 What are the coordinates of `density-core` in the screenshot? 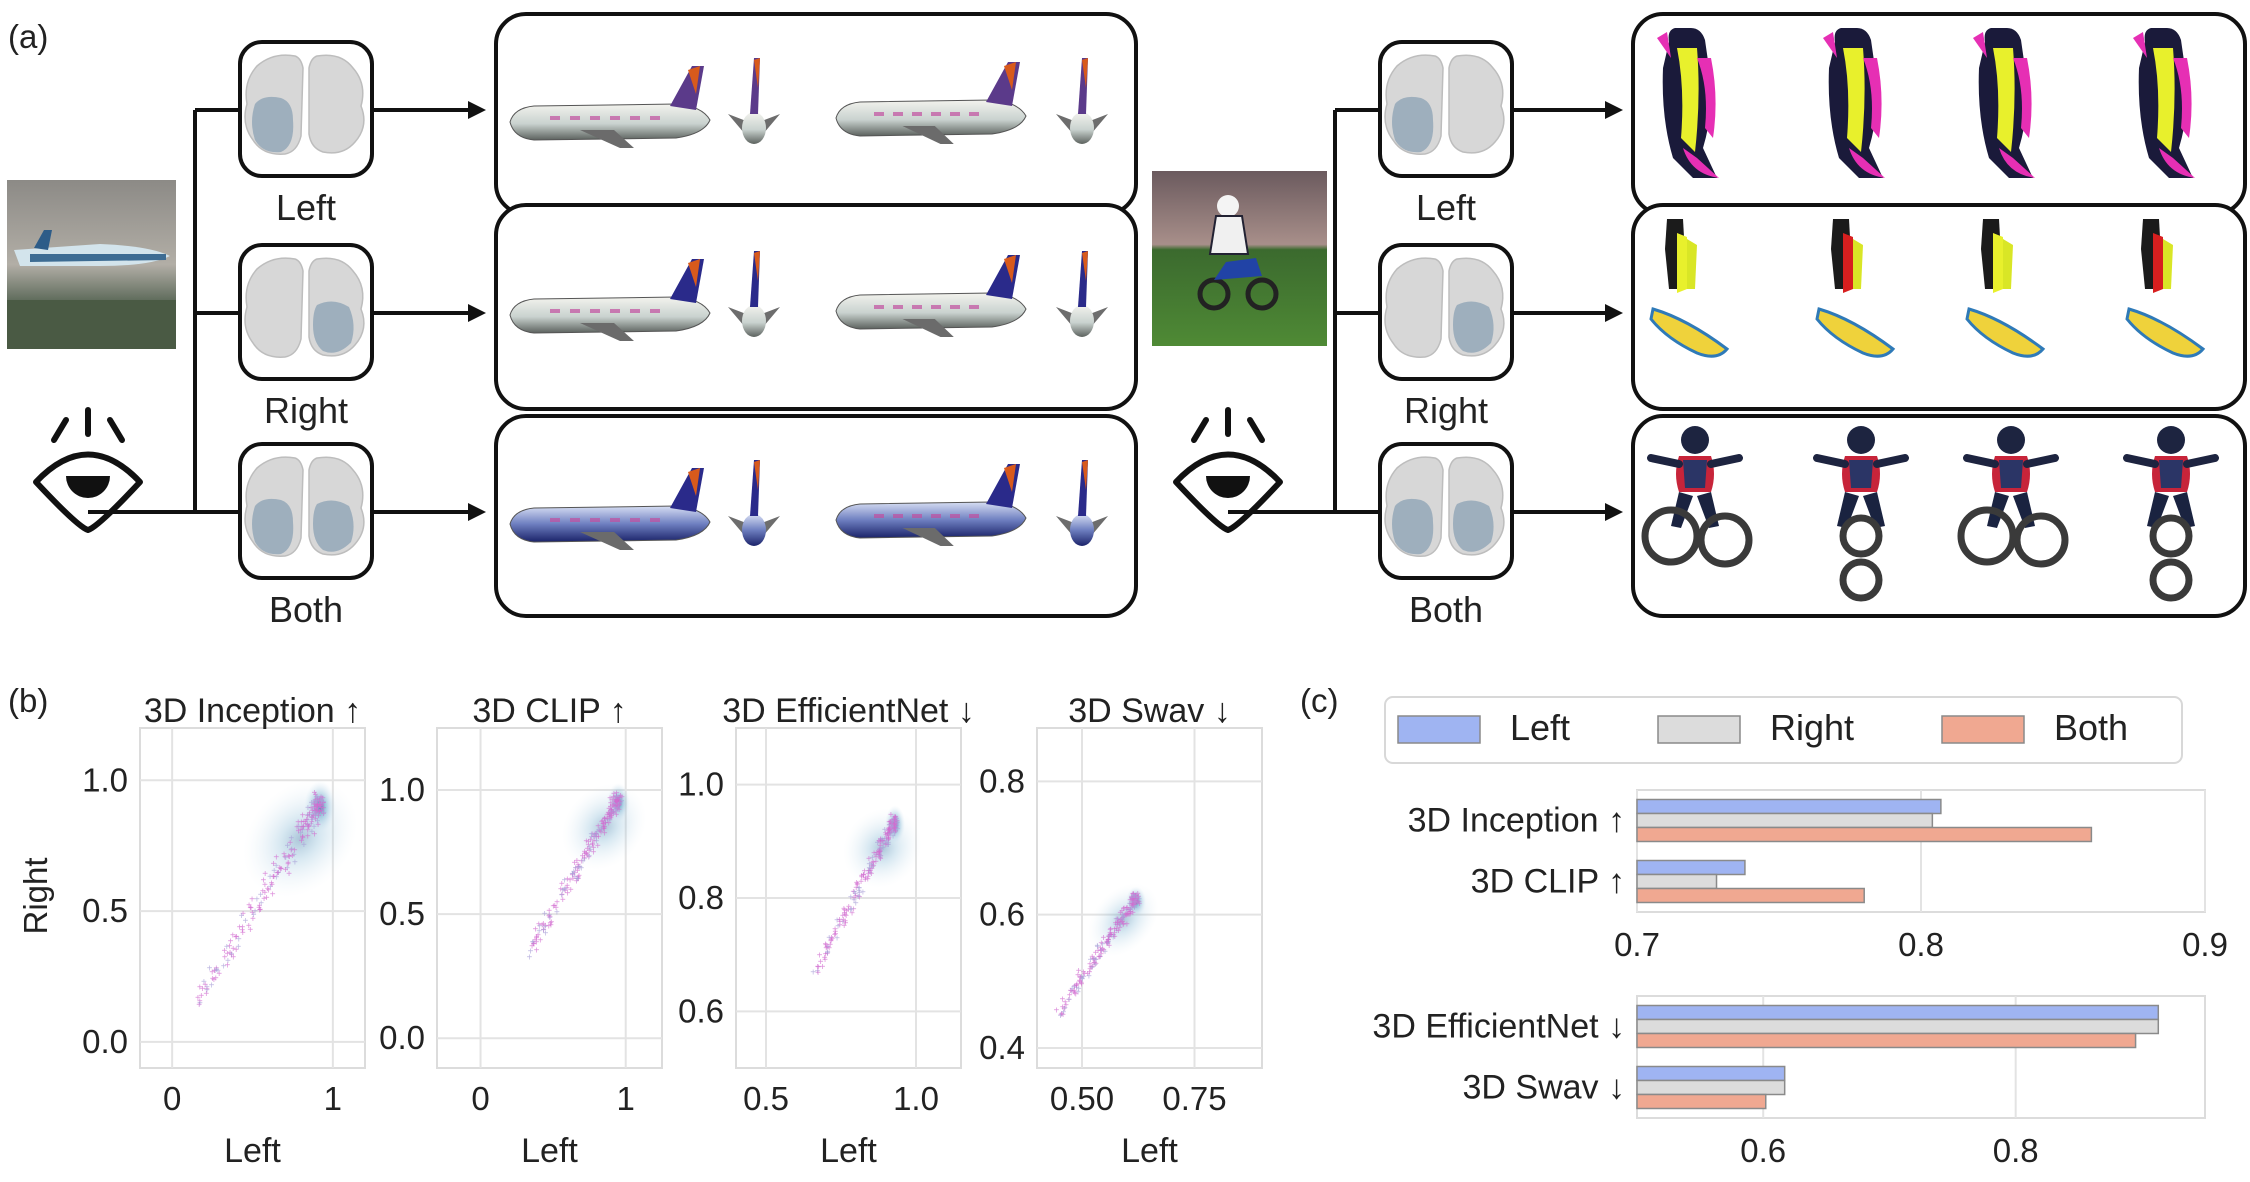 It's located at (895, 824).